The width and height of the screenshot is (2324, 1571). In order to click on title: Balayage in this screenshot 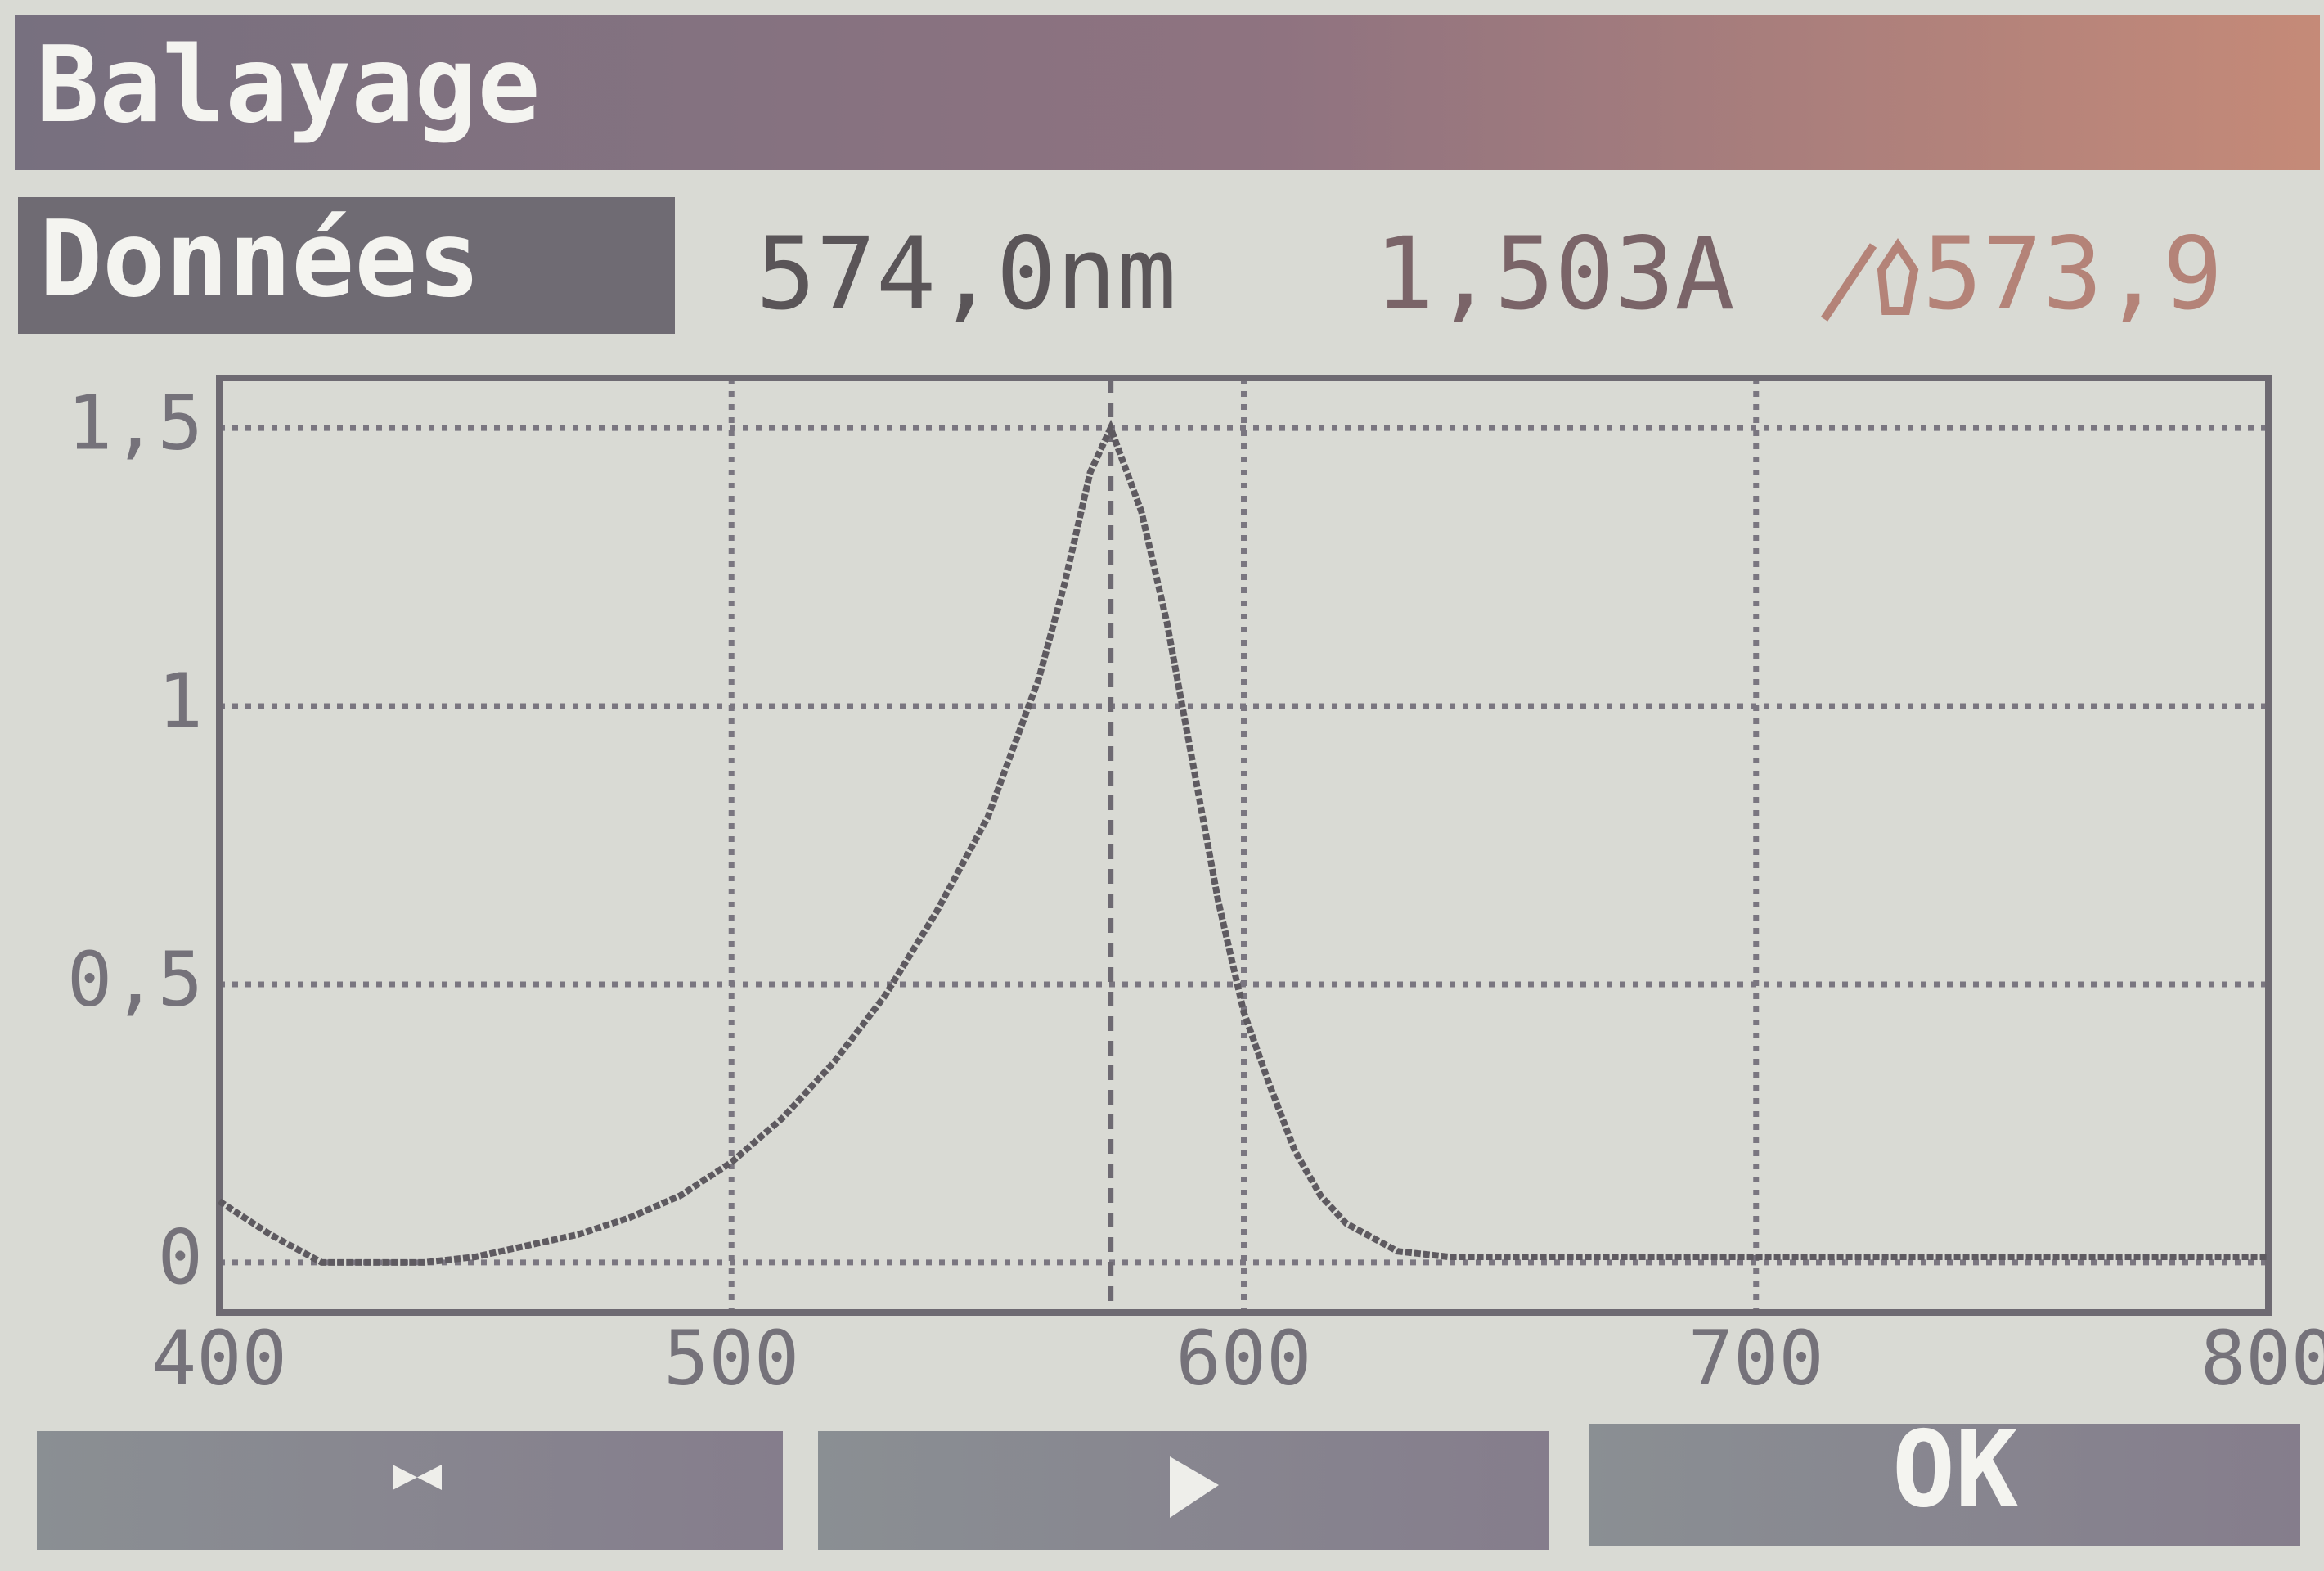, I will do `click(288, 85)`.